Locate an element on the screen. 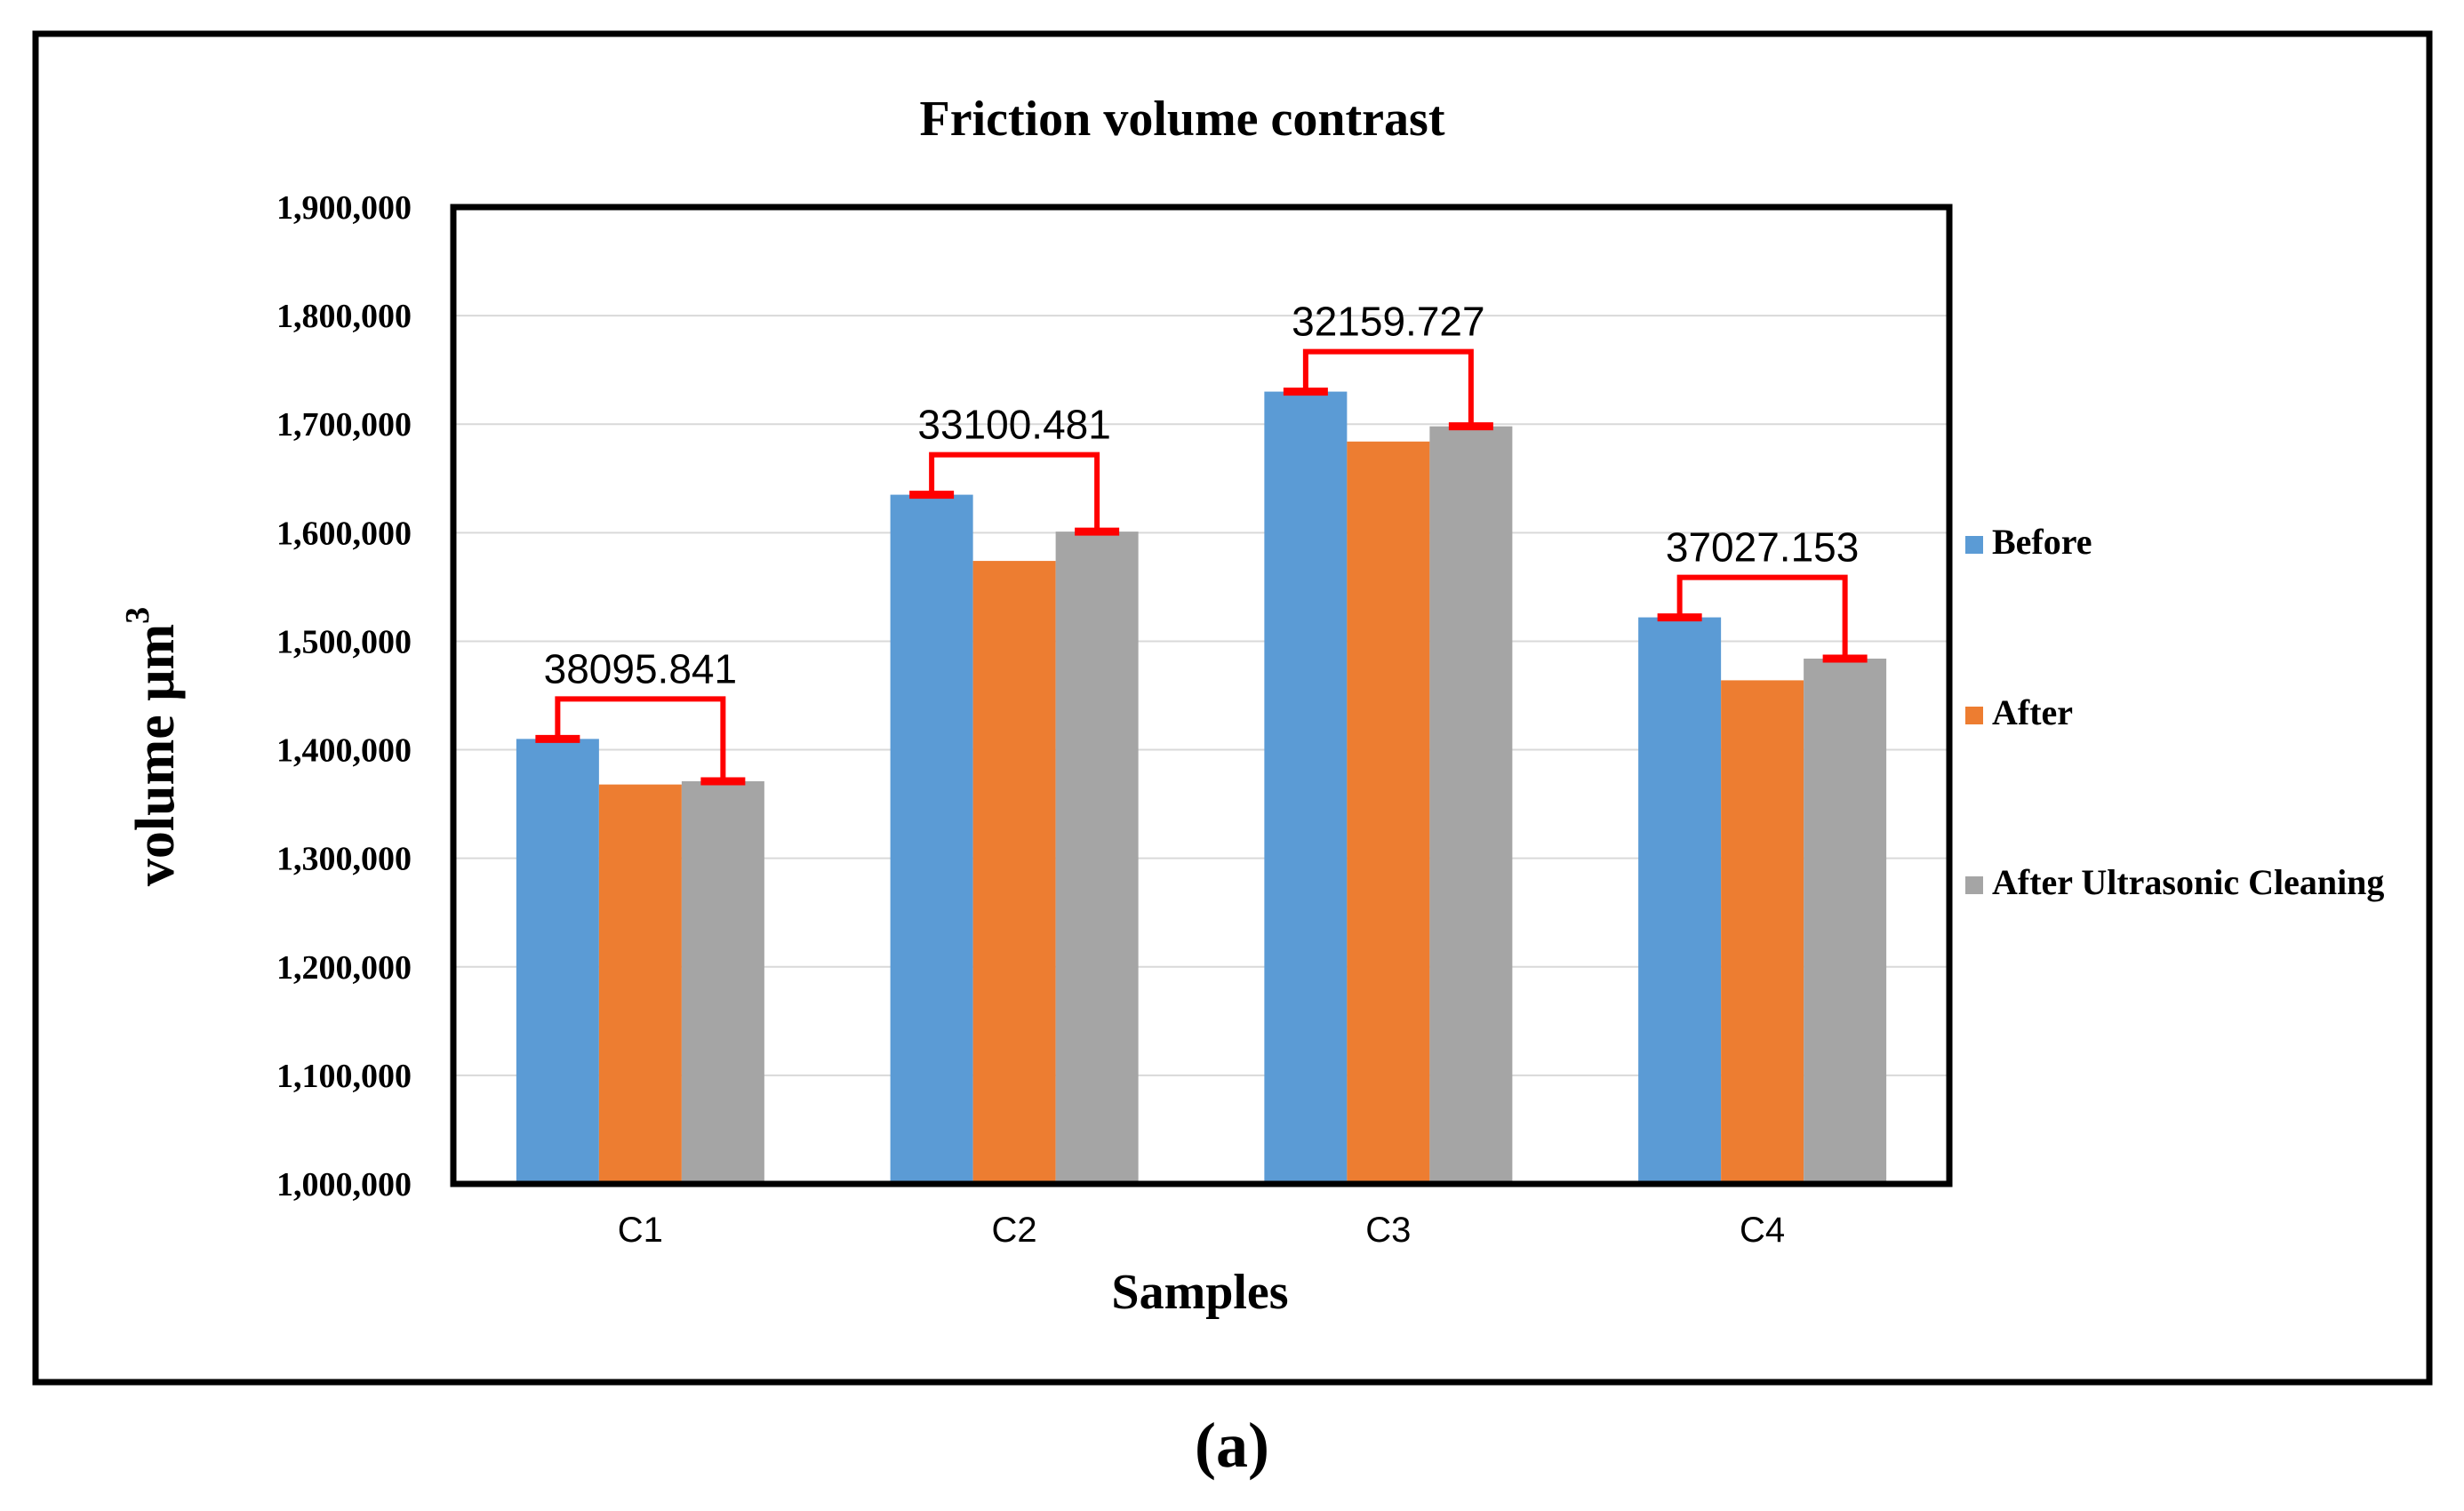 The height and width of the screenshot is (1511, 2464). y-tick-label: 1,700,000 is located at coordinates (344, 425).